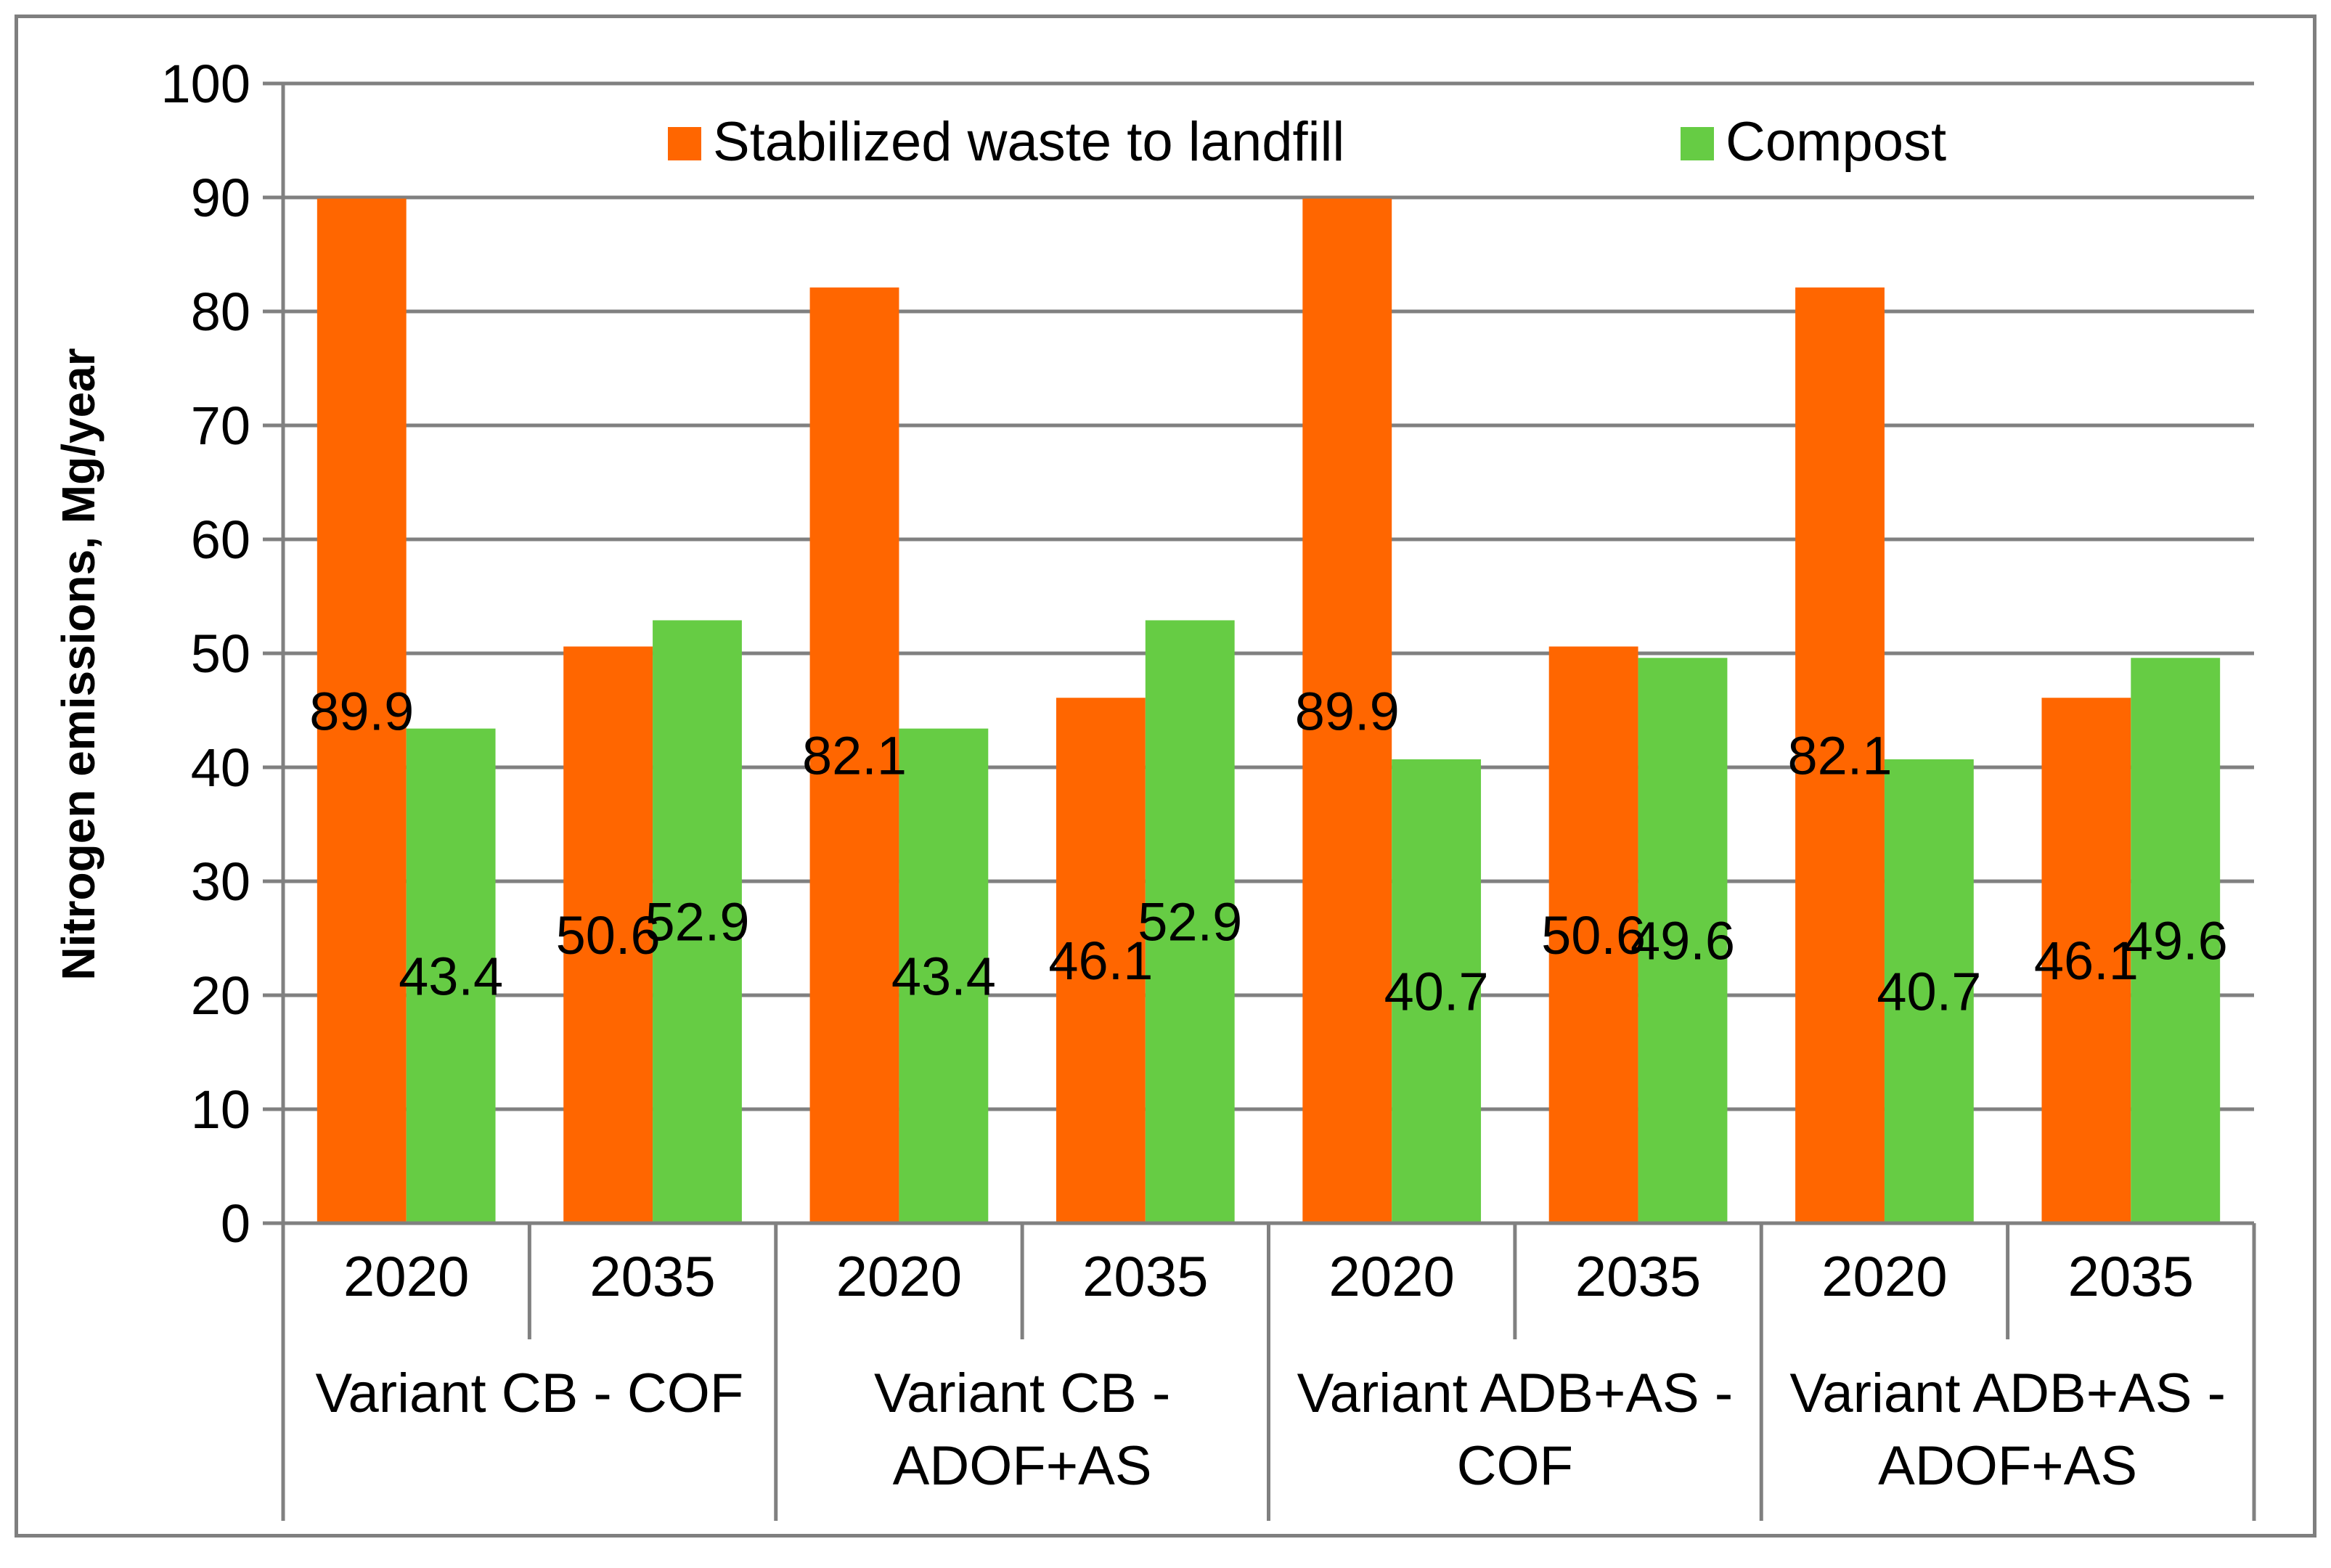 The height and width of the screenshot is (1568, 2331). What do you see at coordinates (1515, 1466) in the screenshot?
I see `x-group-label: COF` at bounding box center [1515, 1466].